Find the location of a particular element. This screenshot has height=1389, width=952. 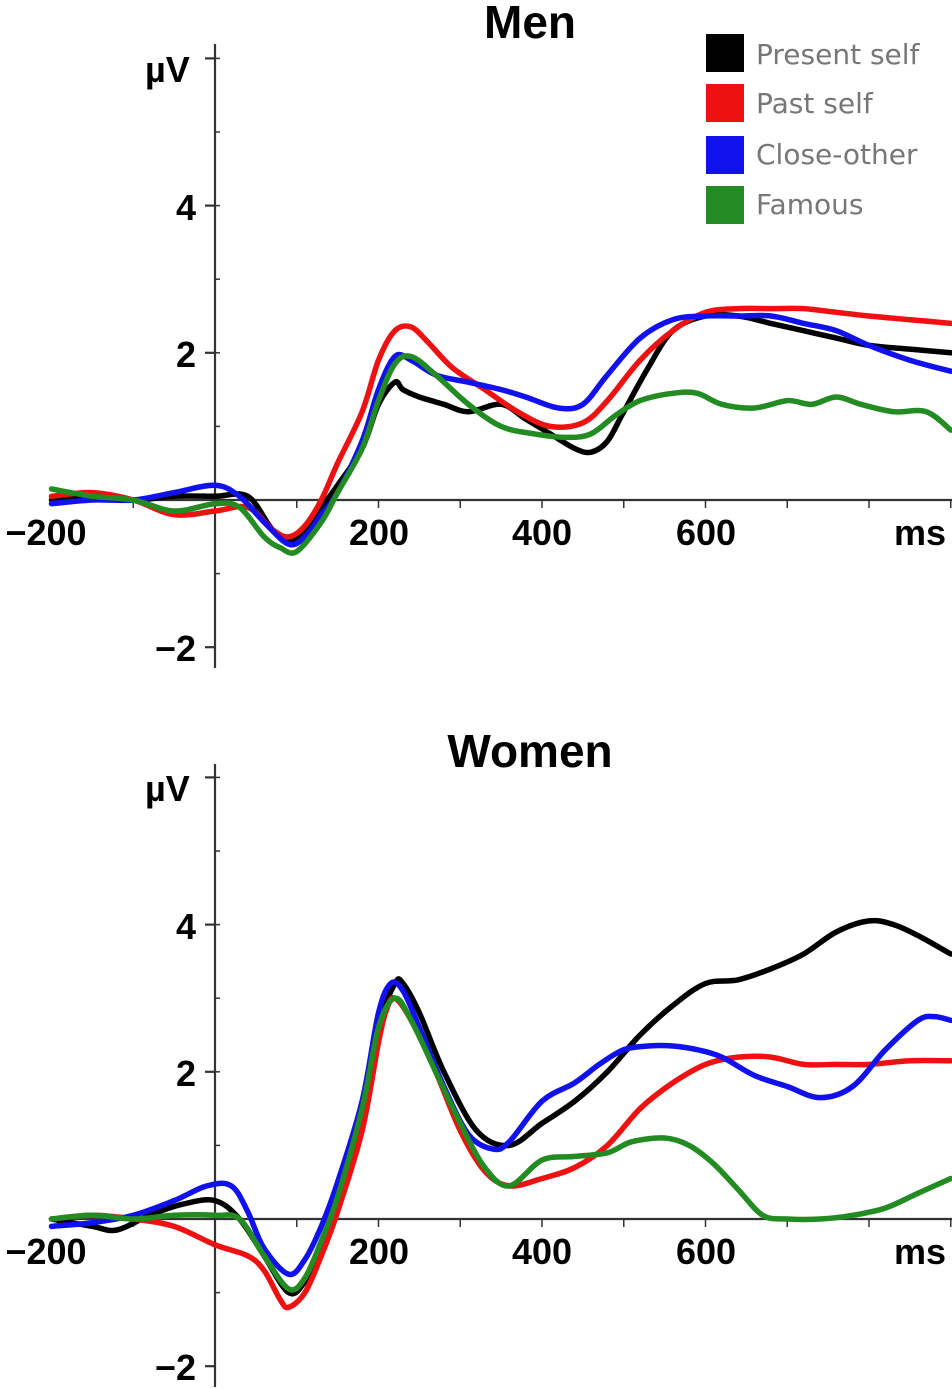

panel-title-women: Women is located at coordinates (529, 751).